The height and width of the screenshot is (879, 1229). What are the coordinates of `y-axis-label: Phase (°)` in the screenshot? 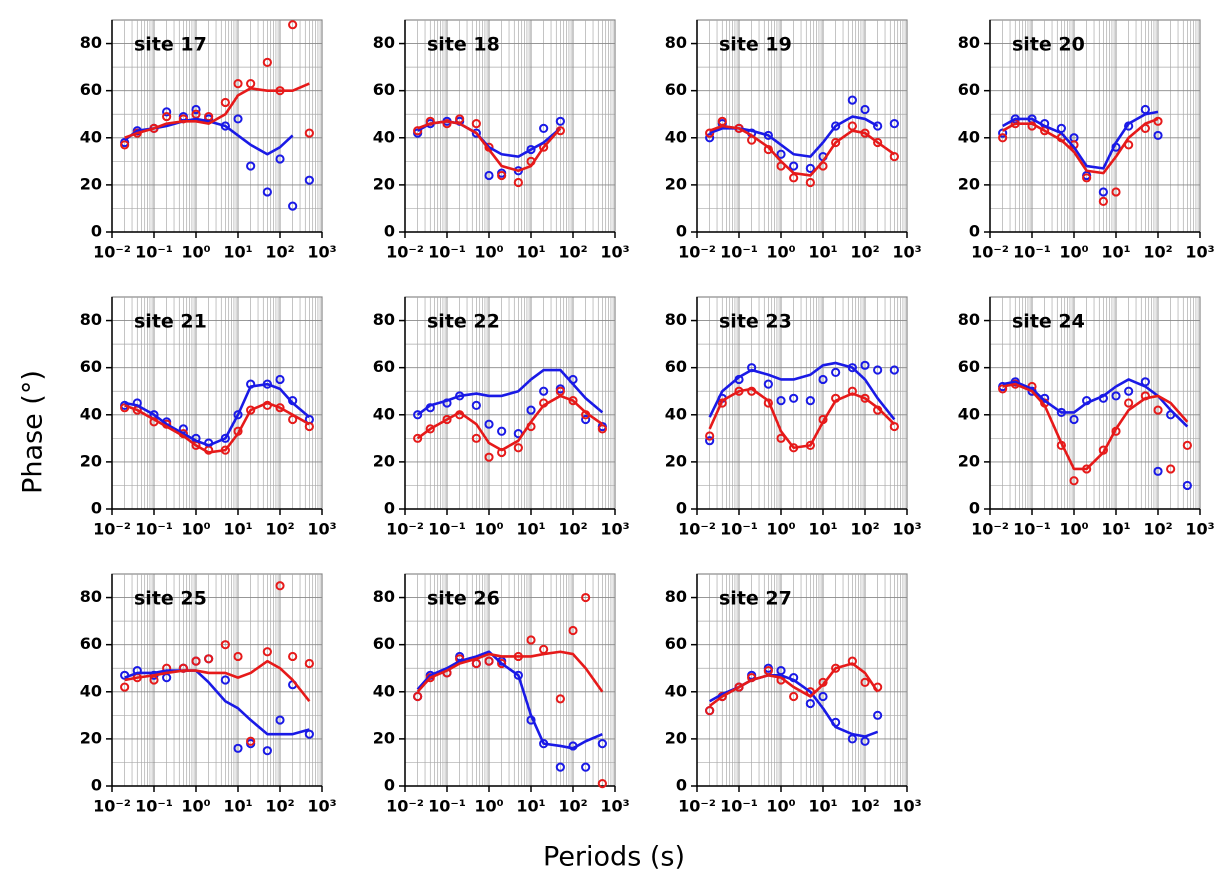 It's located at (33, 432).